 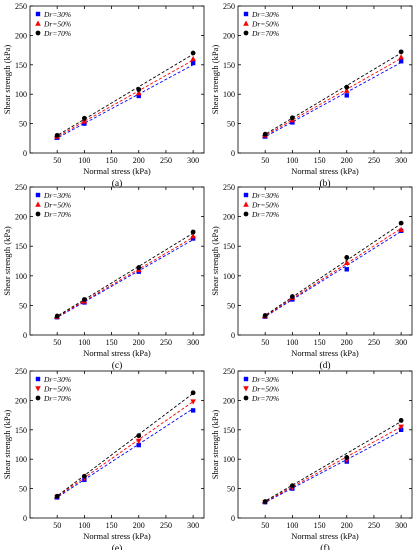 I want to click on fit-line-triangle-up, so click(x=124, y=99).